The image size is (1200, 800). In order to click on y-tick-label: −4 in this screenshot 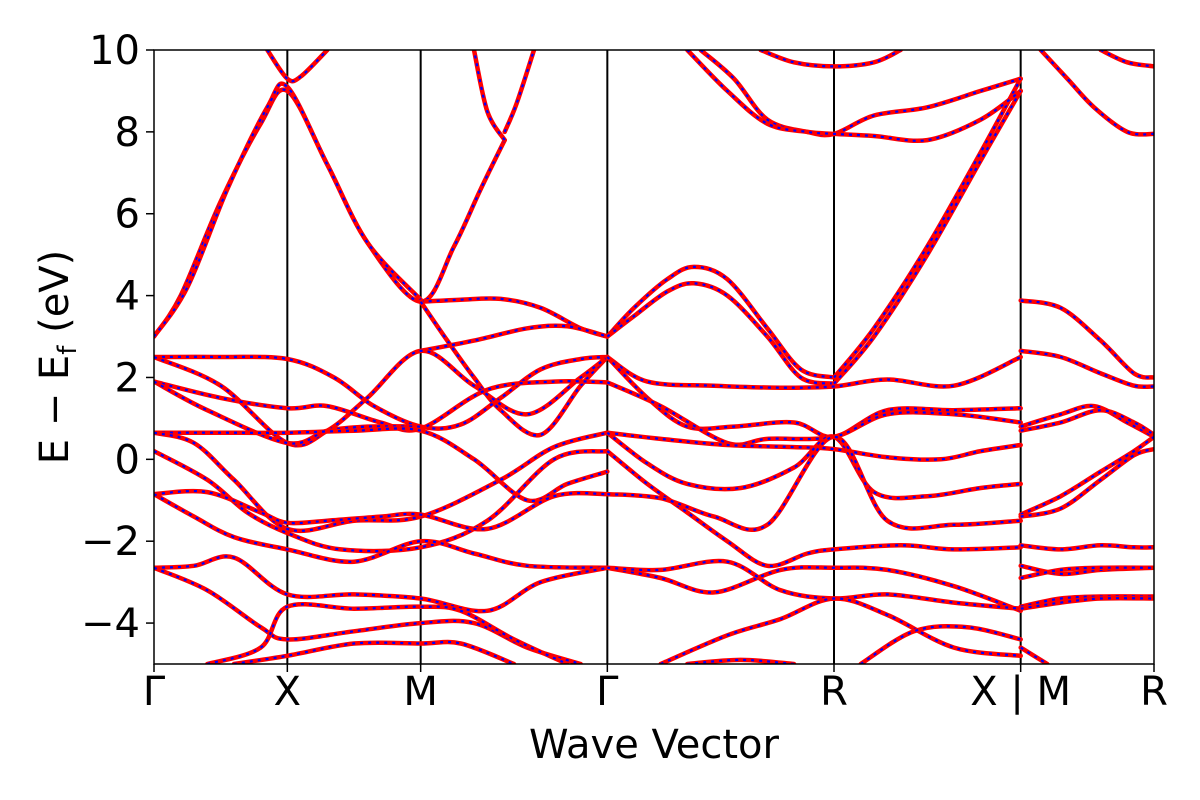, I will do `click(110, 624)`.